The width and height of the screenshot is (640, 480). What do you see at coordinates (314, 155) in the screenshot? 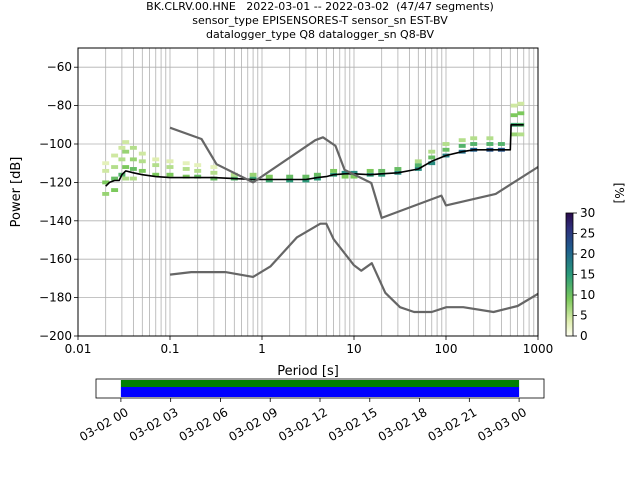
I see `mode-line` at bounding box center [314, 155].